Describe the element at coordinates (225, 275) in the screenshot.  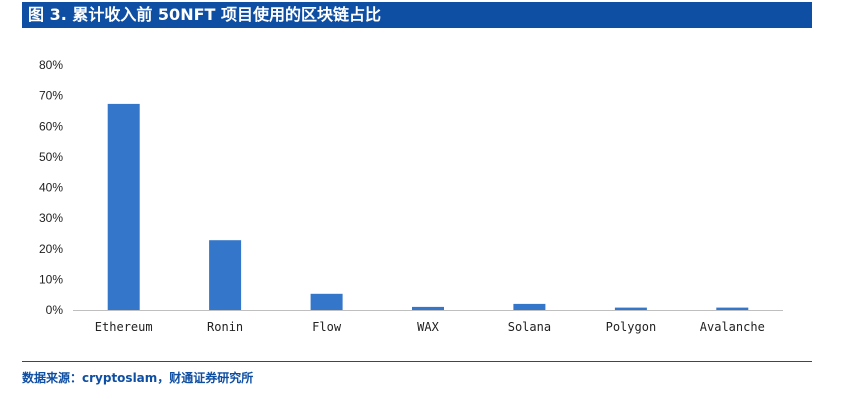
I see `bar-ronin` at that location.